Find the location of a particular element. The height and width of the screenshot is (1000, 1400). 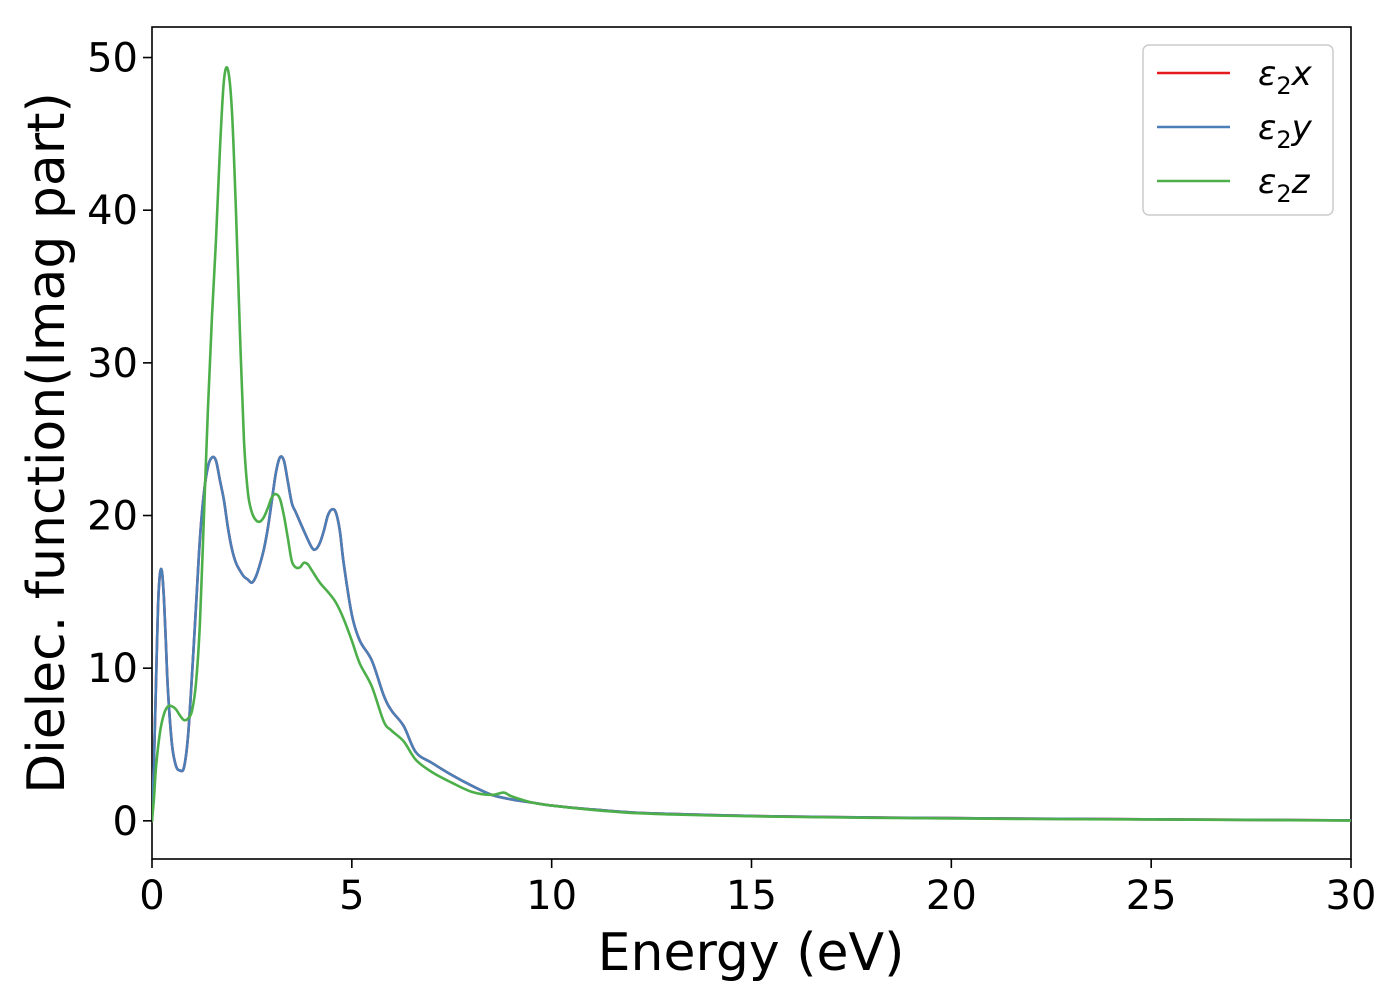

legend-box is located at coordinates (1238, 130).